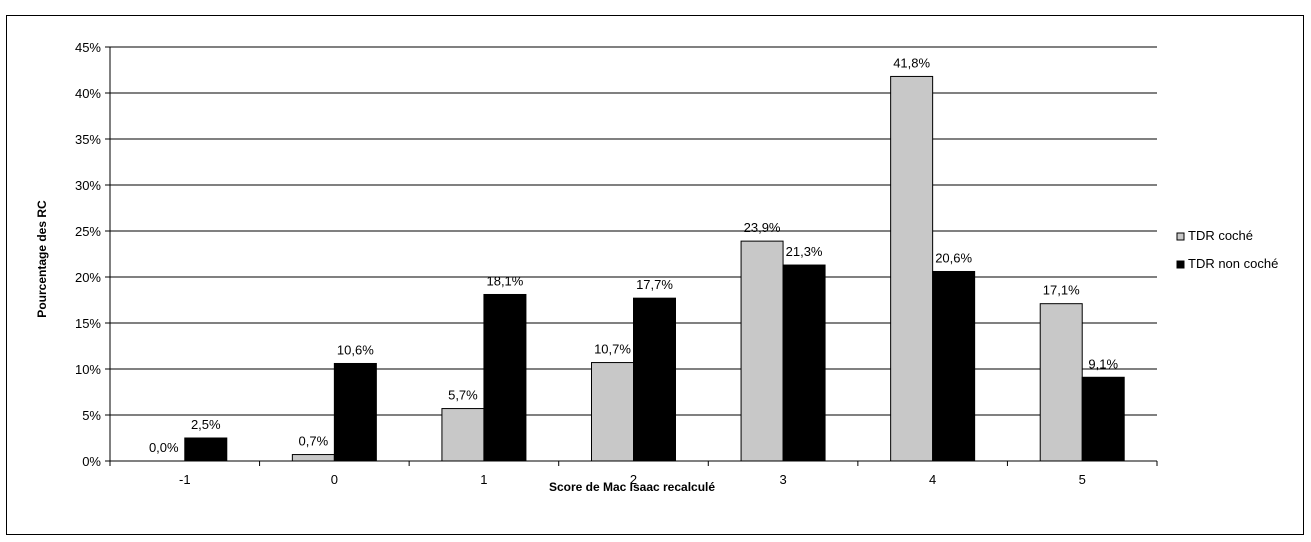  I want to click on y-tick-label: 15%, so click(88, 323).